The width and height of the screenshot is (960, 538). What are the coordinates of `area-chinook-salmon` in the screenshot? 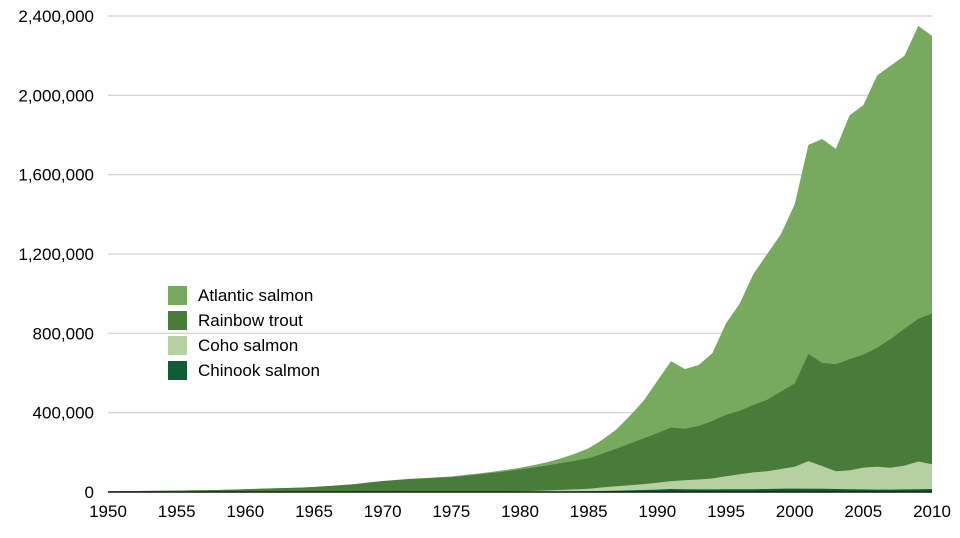 It's located at (520, 490).